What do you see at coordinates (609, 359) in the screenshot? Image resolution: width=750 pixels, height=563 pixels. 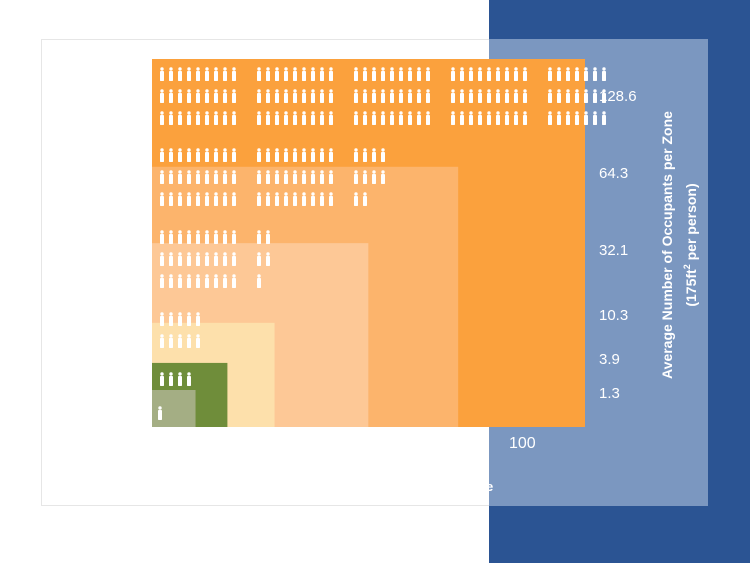 I see `tick-label-3-9: 3.9` at bounding box center [609, 359].